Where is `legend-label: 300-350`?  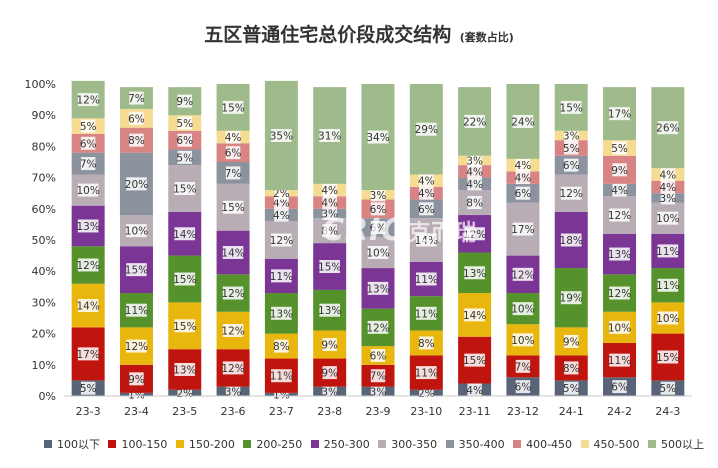
legend-label: 300-350 is located at coordinates (414, 444).